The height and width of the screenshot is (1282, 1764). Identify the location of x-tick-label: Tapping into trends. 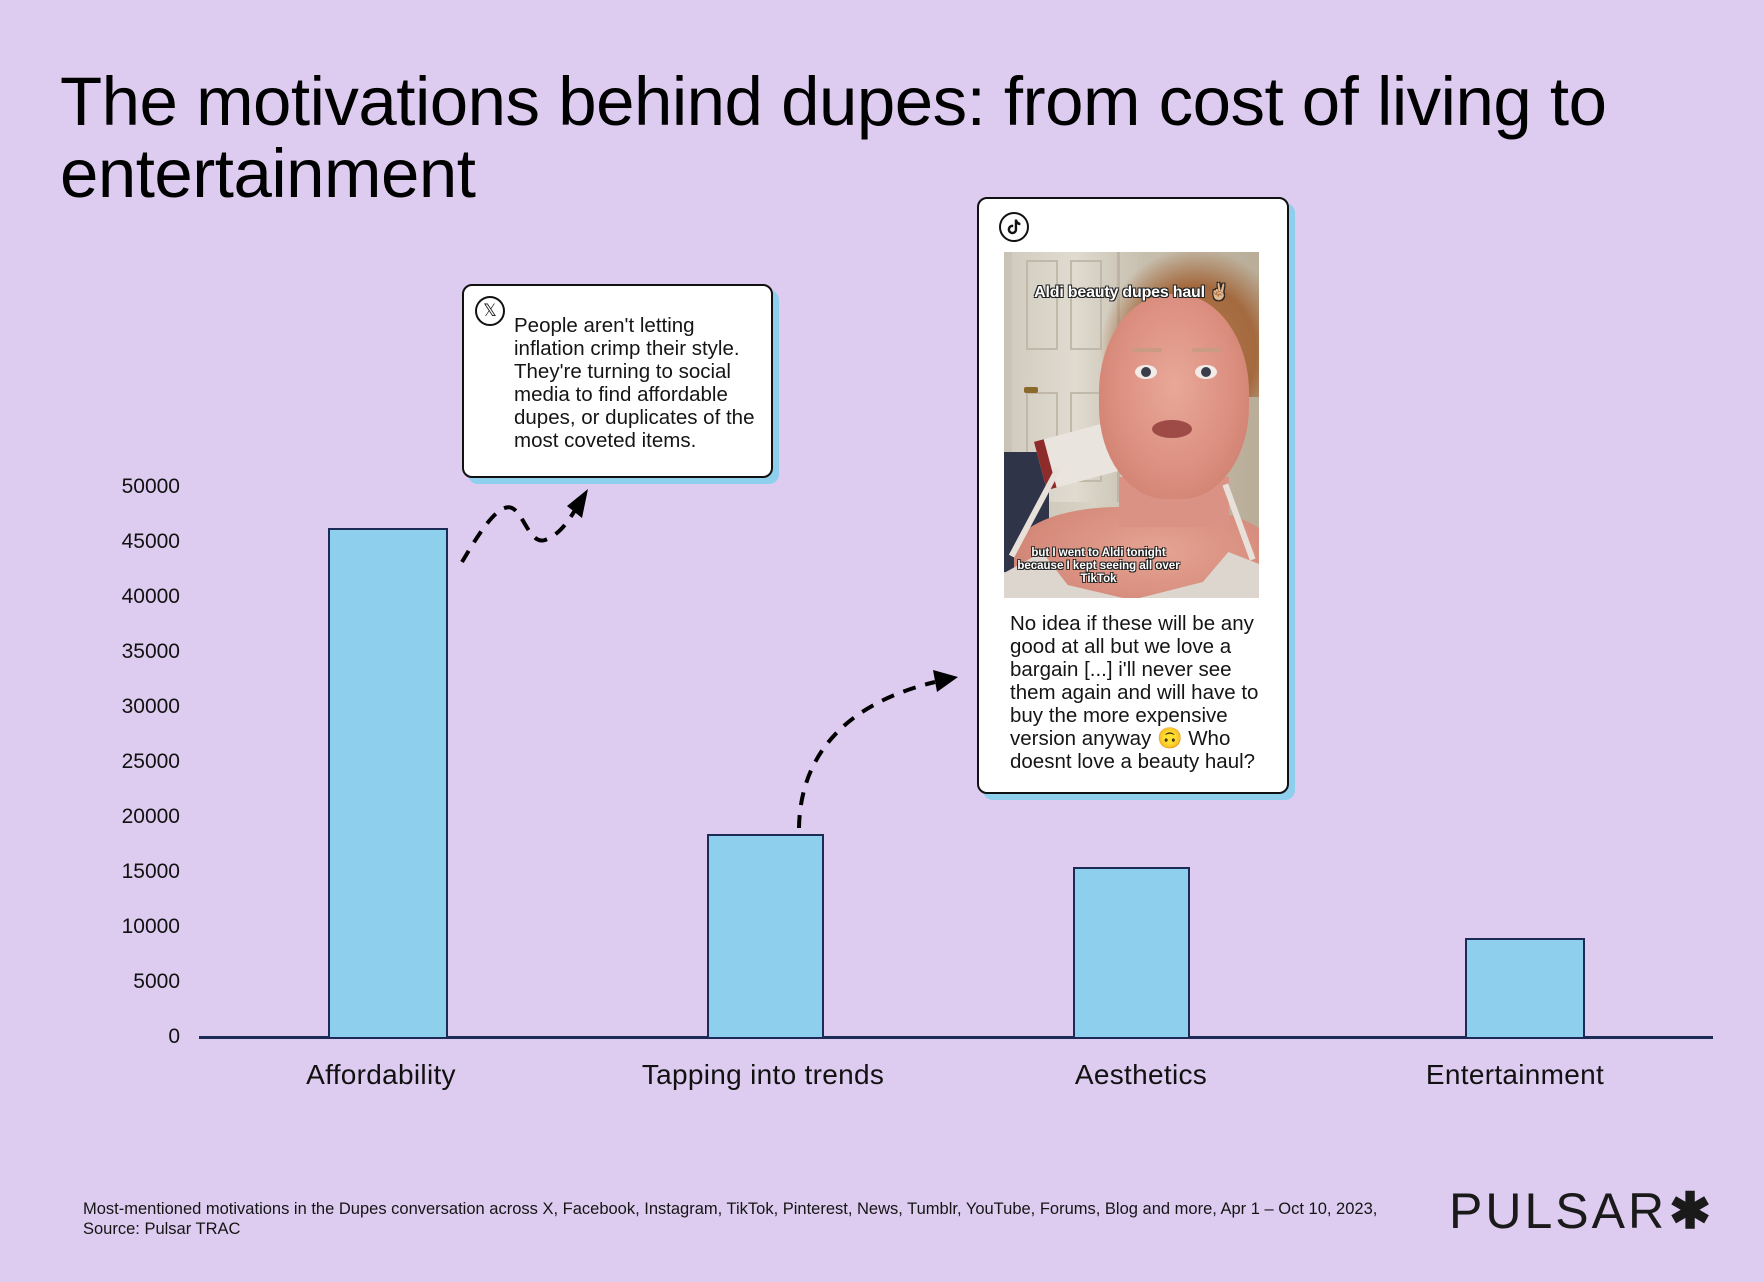
(763, 1074).